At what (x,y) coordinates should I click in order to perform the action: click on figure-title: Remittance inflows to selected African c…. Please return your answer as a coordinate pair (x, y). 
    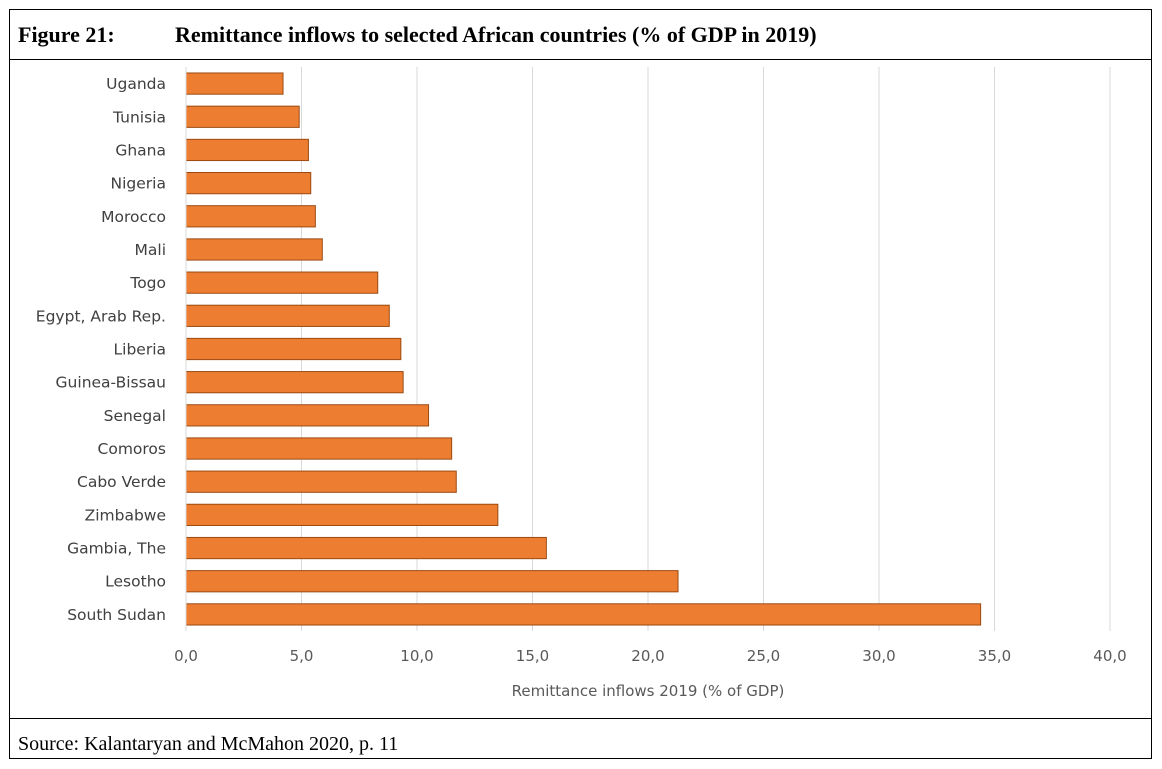
    Looking at the image, I should click on (496, 34).